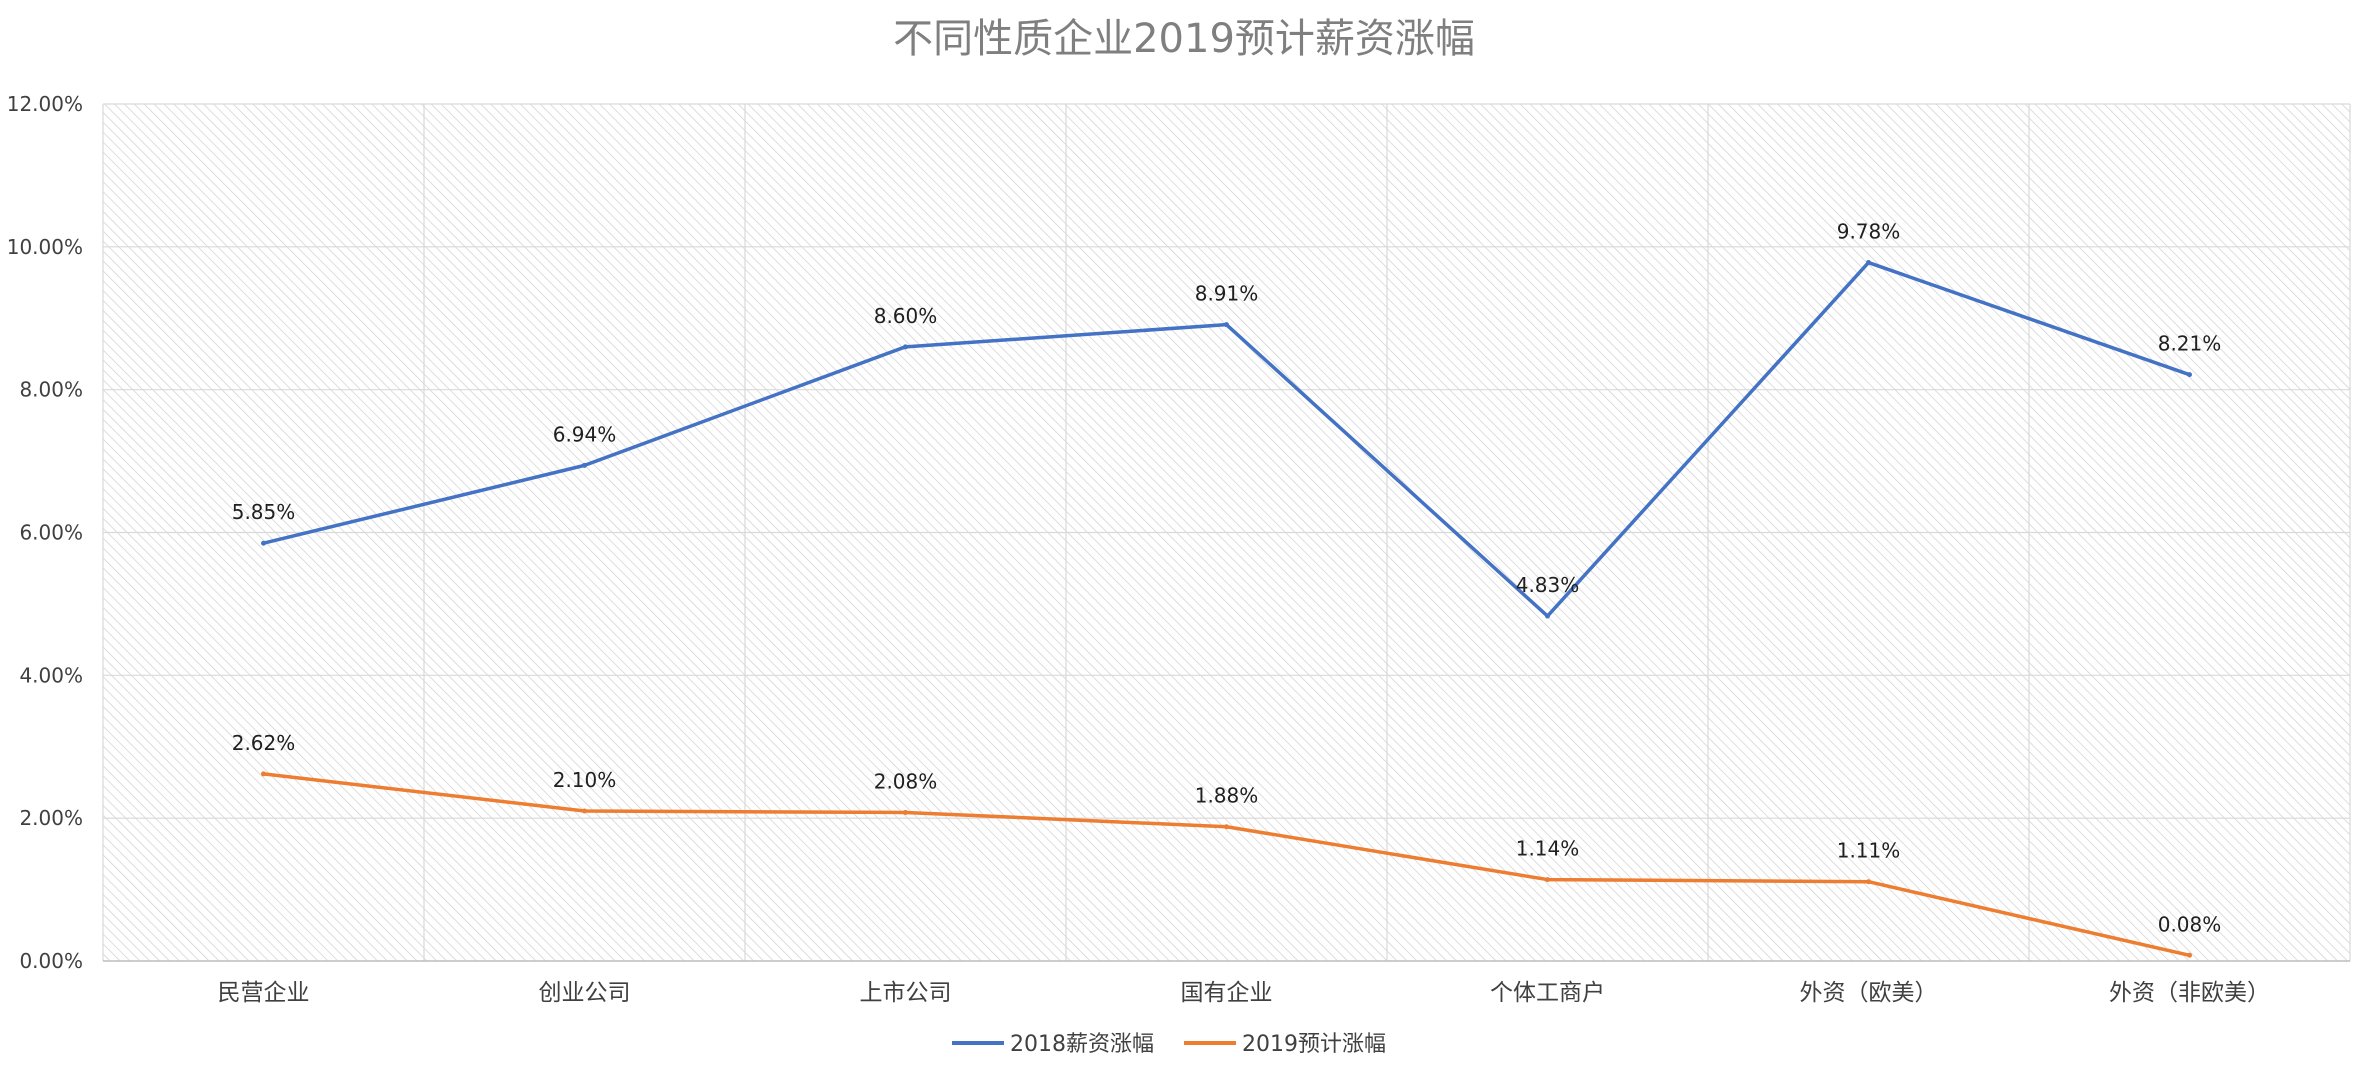  Describe the element at coordinates (1547, 993) in the screenshot. I see `x-tick-label: 个体工商户` at that location.